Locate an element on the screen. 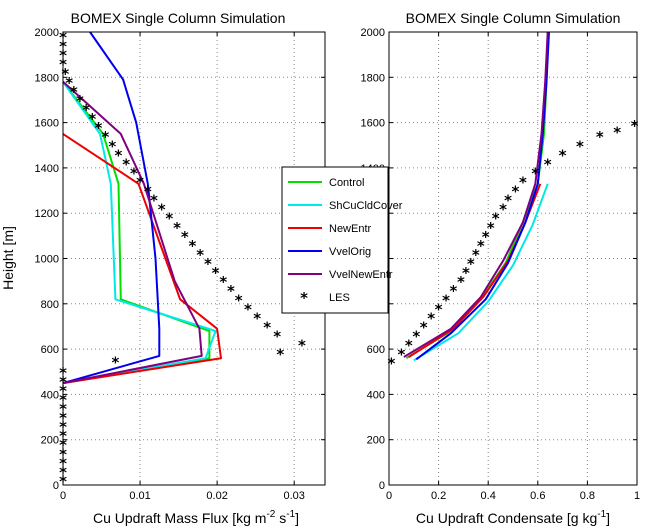 This screenshot has width=646, height=530. c1-les-point-4: * is located at coordinates (424, 327).